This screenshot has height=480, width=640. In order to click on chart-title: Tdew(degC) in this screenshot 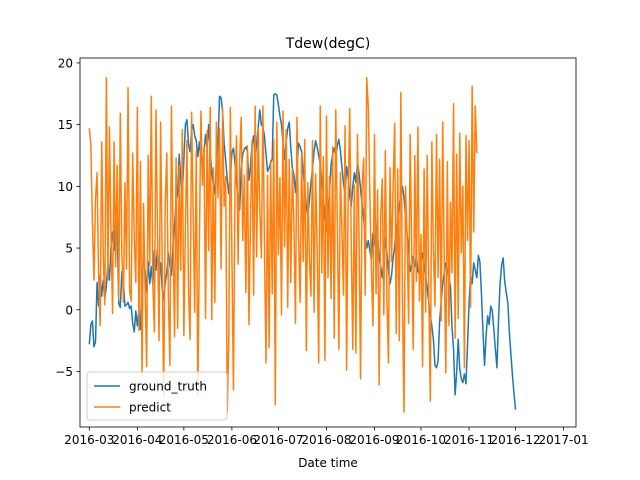, I will do `click(328, 44)`.